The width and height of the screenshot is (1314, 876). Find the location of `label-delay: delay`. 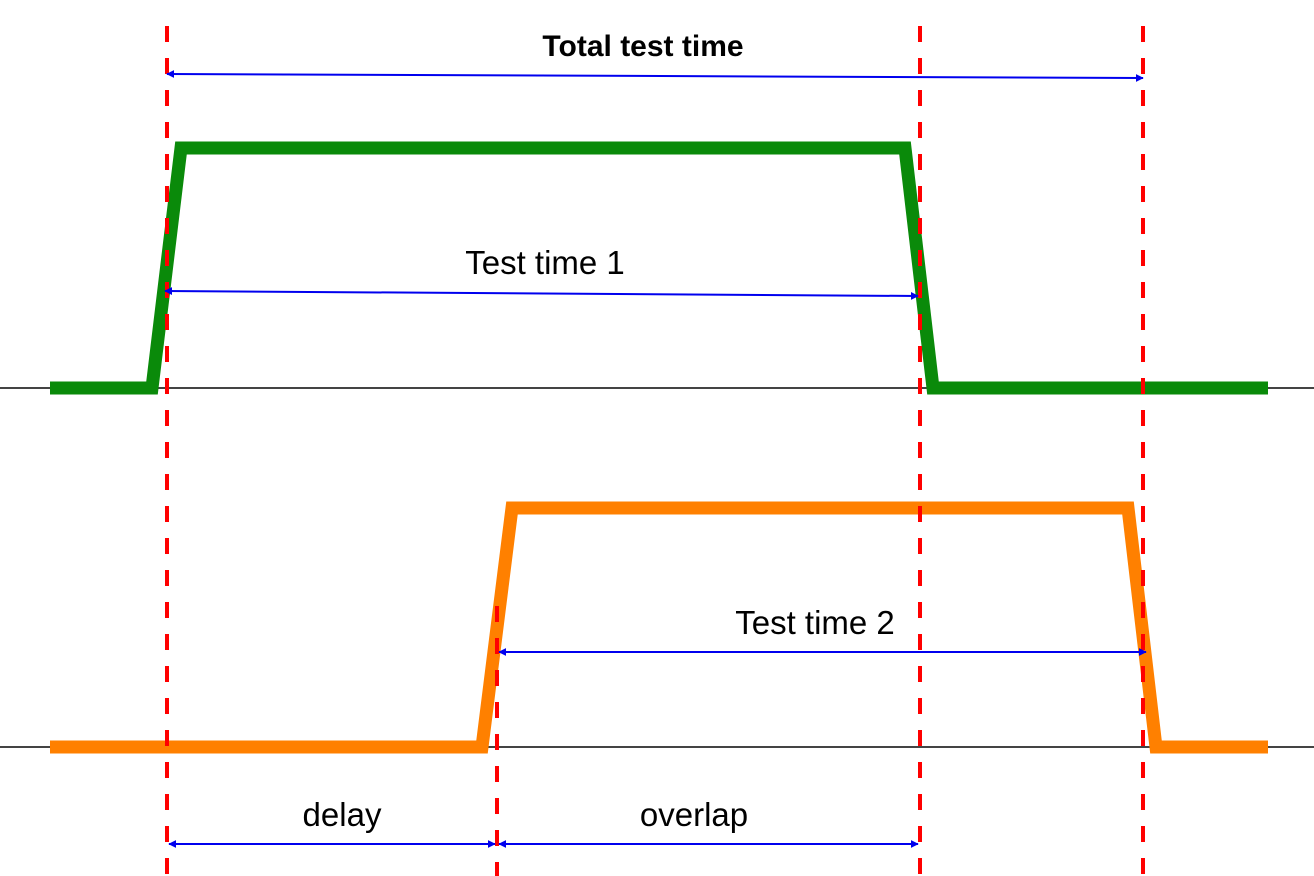

label-delay: delay is located at coordinates (342, 814).